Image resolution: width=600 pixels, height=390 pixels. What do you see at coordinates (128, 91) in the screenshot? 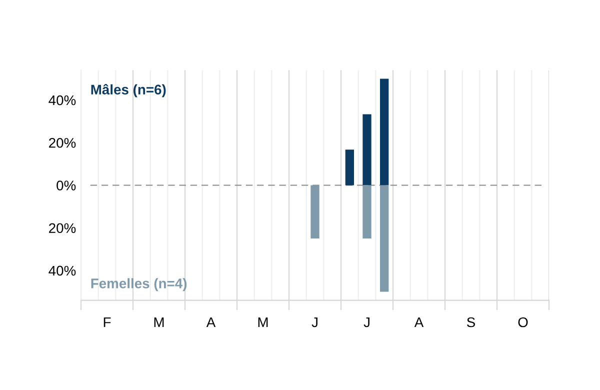
I see `text: Mâles (n=6)` at bounding box center [128, 91].